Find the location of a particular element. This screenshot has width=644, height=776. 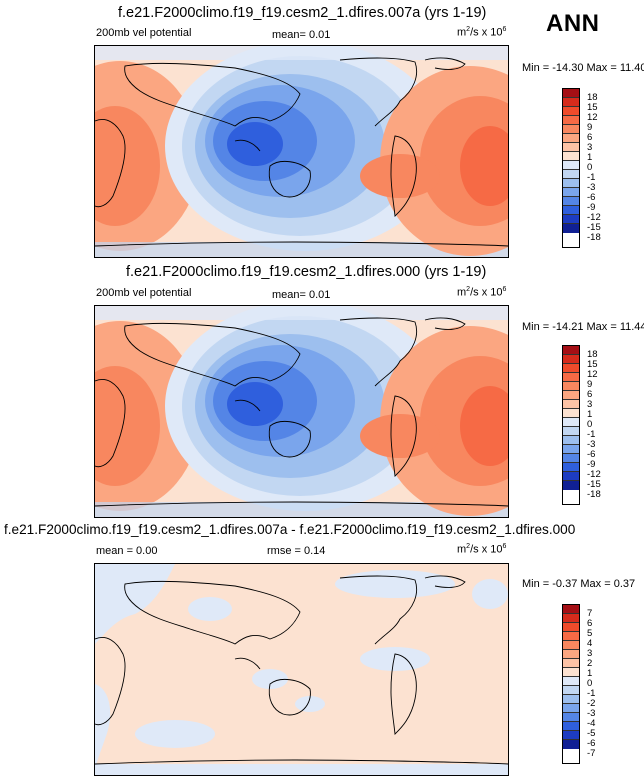

panel-1-units: m2/s x 106 is located at coordinates (482, 32).